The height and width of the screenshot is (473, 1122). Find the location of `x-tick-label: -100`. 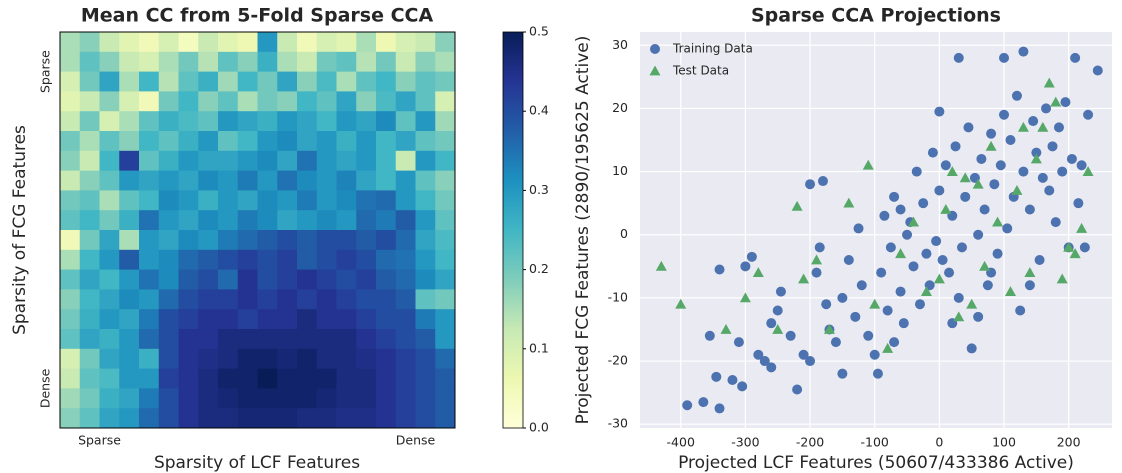

x-tick-label: -100 is located at coordinates (875, 442).